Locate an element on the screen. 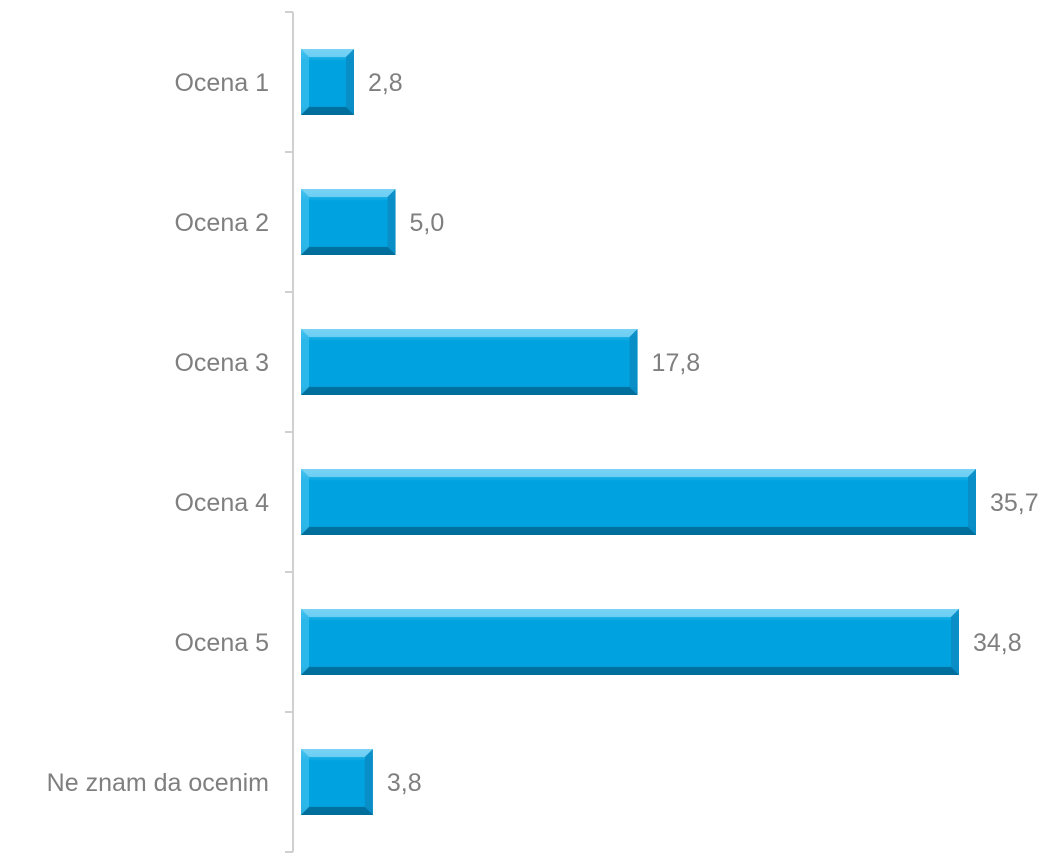  value-label: 5,0 is located at coordinates (427, 223).